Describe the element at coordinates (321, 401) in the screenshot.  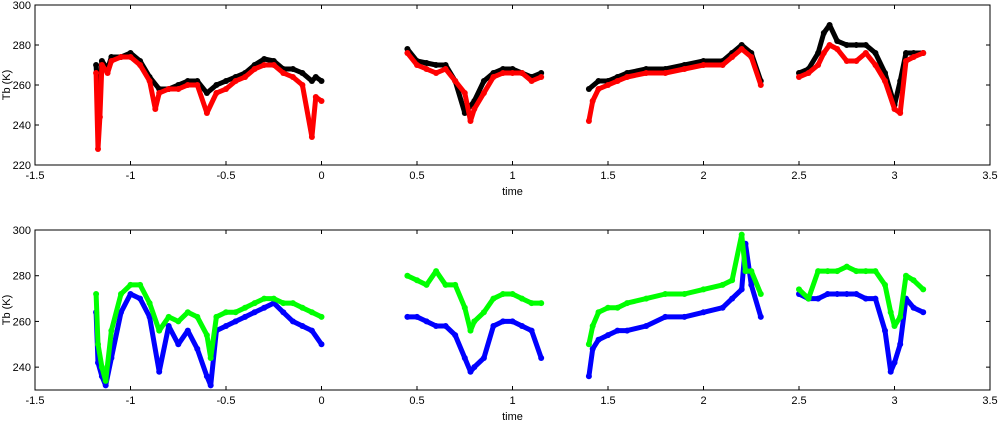
I see `x-tick-label: 0` at that location.